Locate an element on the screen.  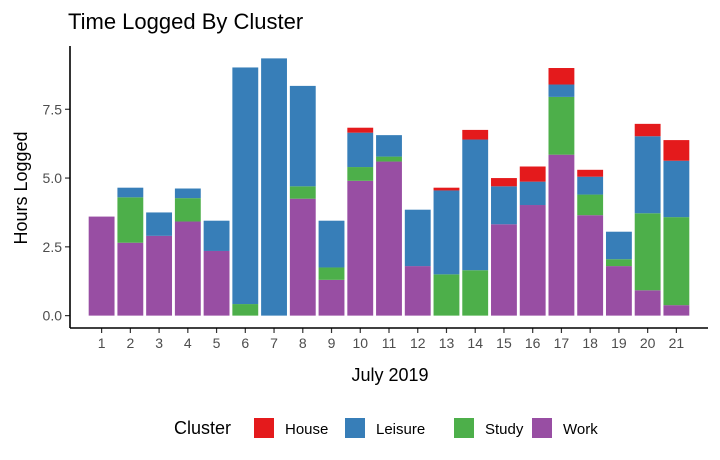
x-tick-label: 13 is located at coordinates (447, 343).